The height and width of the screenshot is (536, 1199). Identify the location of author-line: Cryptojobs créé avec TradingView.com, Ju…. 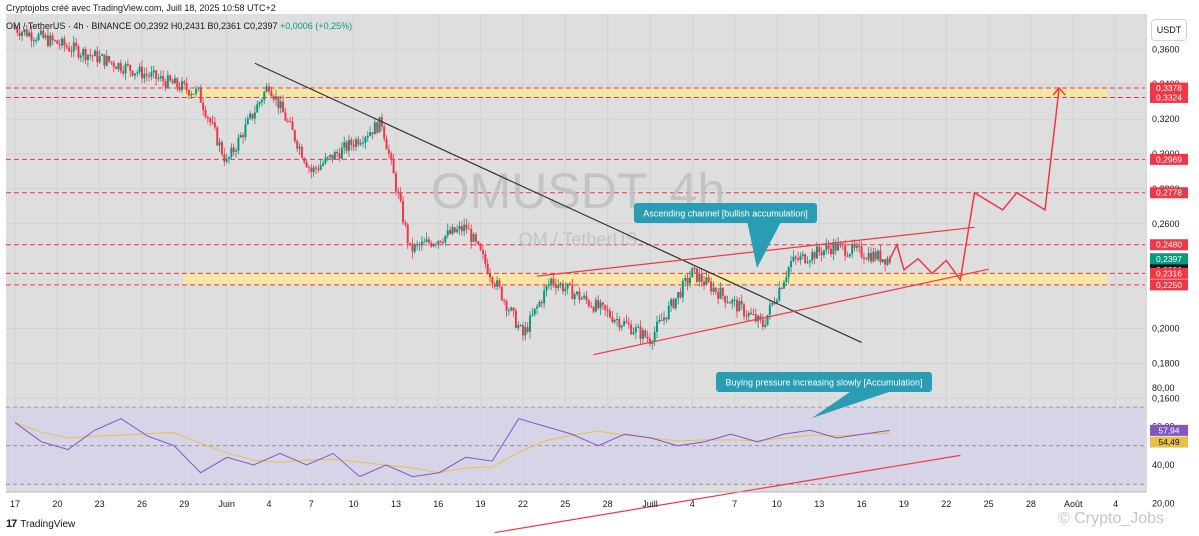
(141, 8).